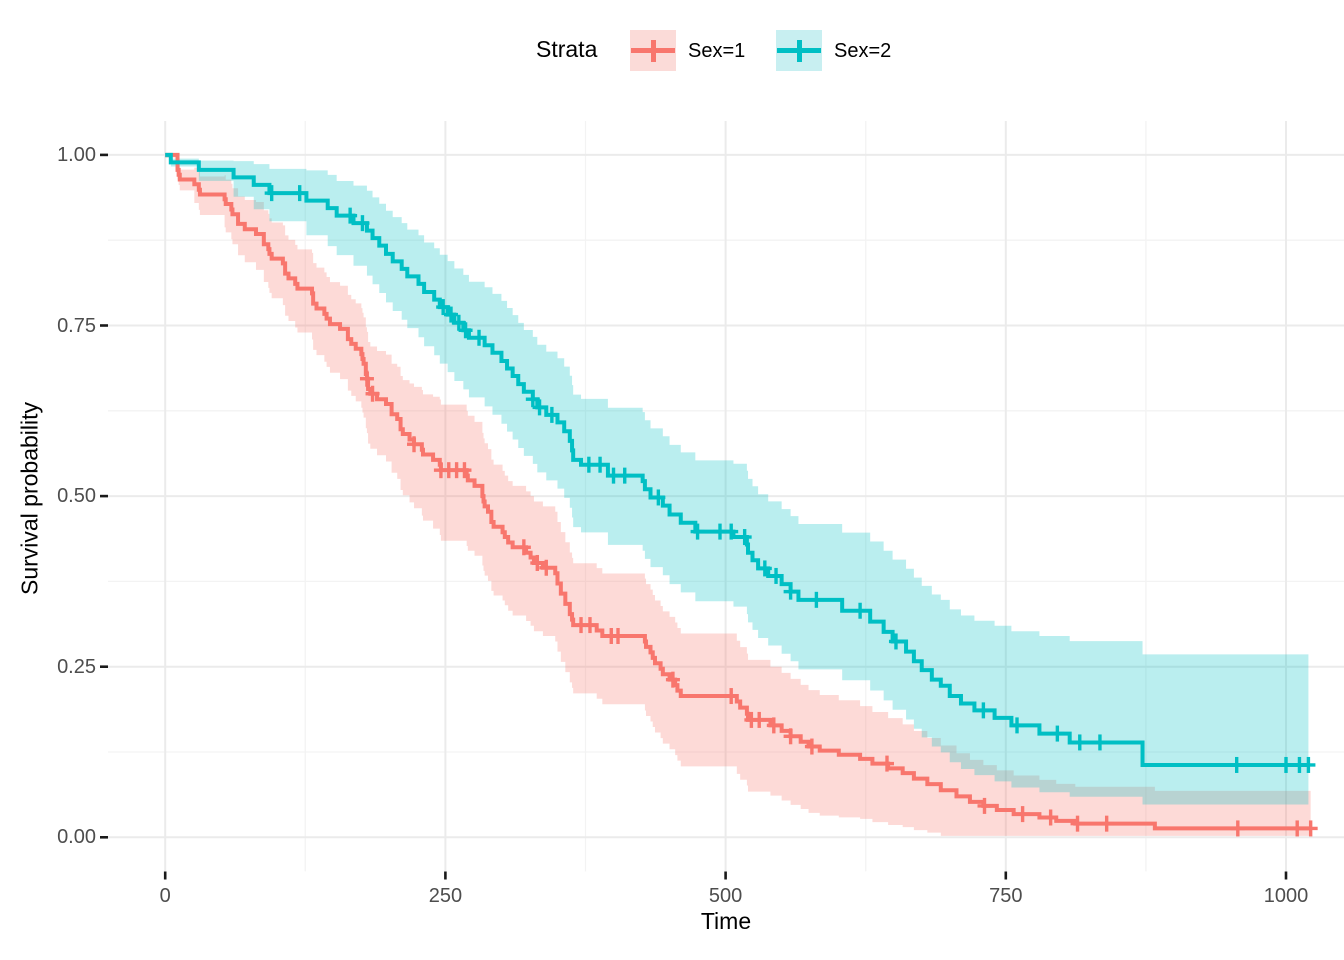 The image size is (1344, 960). Describe the element at coordinates (863, 51) in the screenshot. I see `legend-label-sex2: Sex=2` at that location.